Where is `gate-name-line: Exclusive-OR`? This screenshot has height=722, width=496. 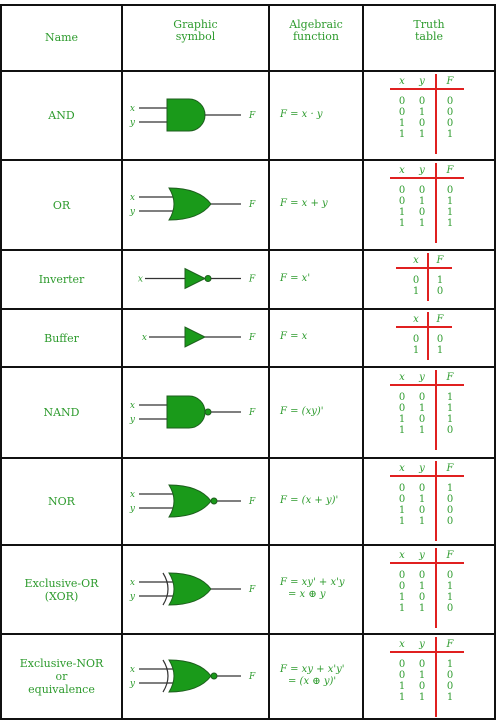 gate-name-line: Exclusive-OR is located at coordinates (61, 583).